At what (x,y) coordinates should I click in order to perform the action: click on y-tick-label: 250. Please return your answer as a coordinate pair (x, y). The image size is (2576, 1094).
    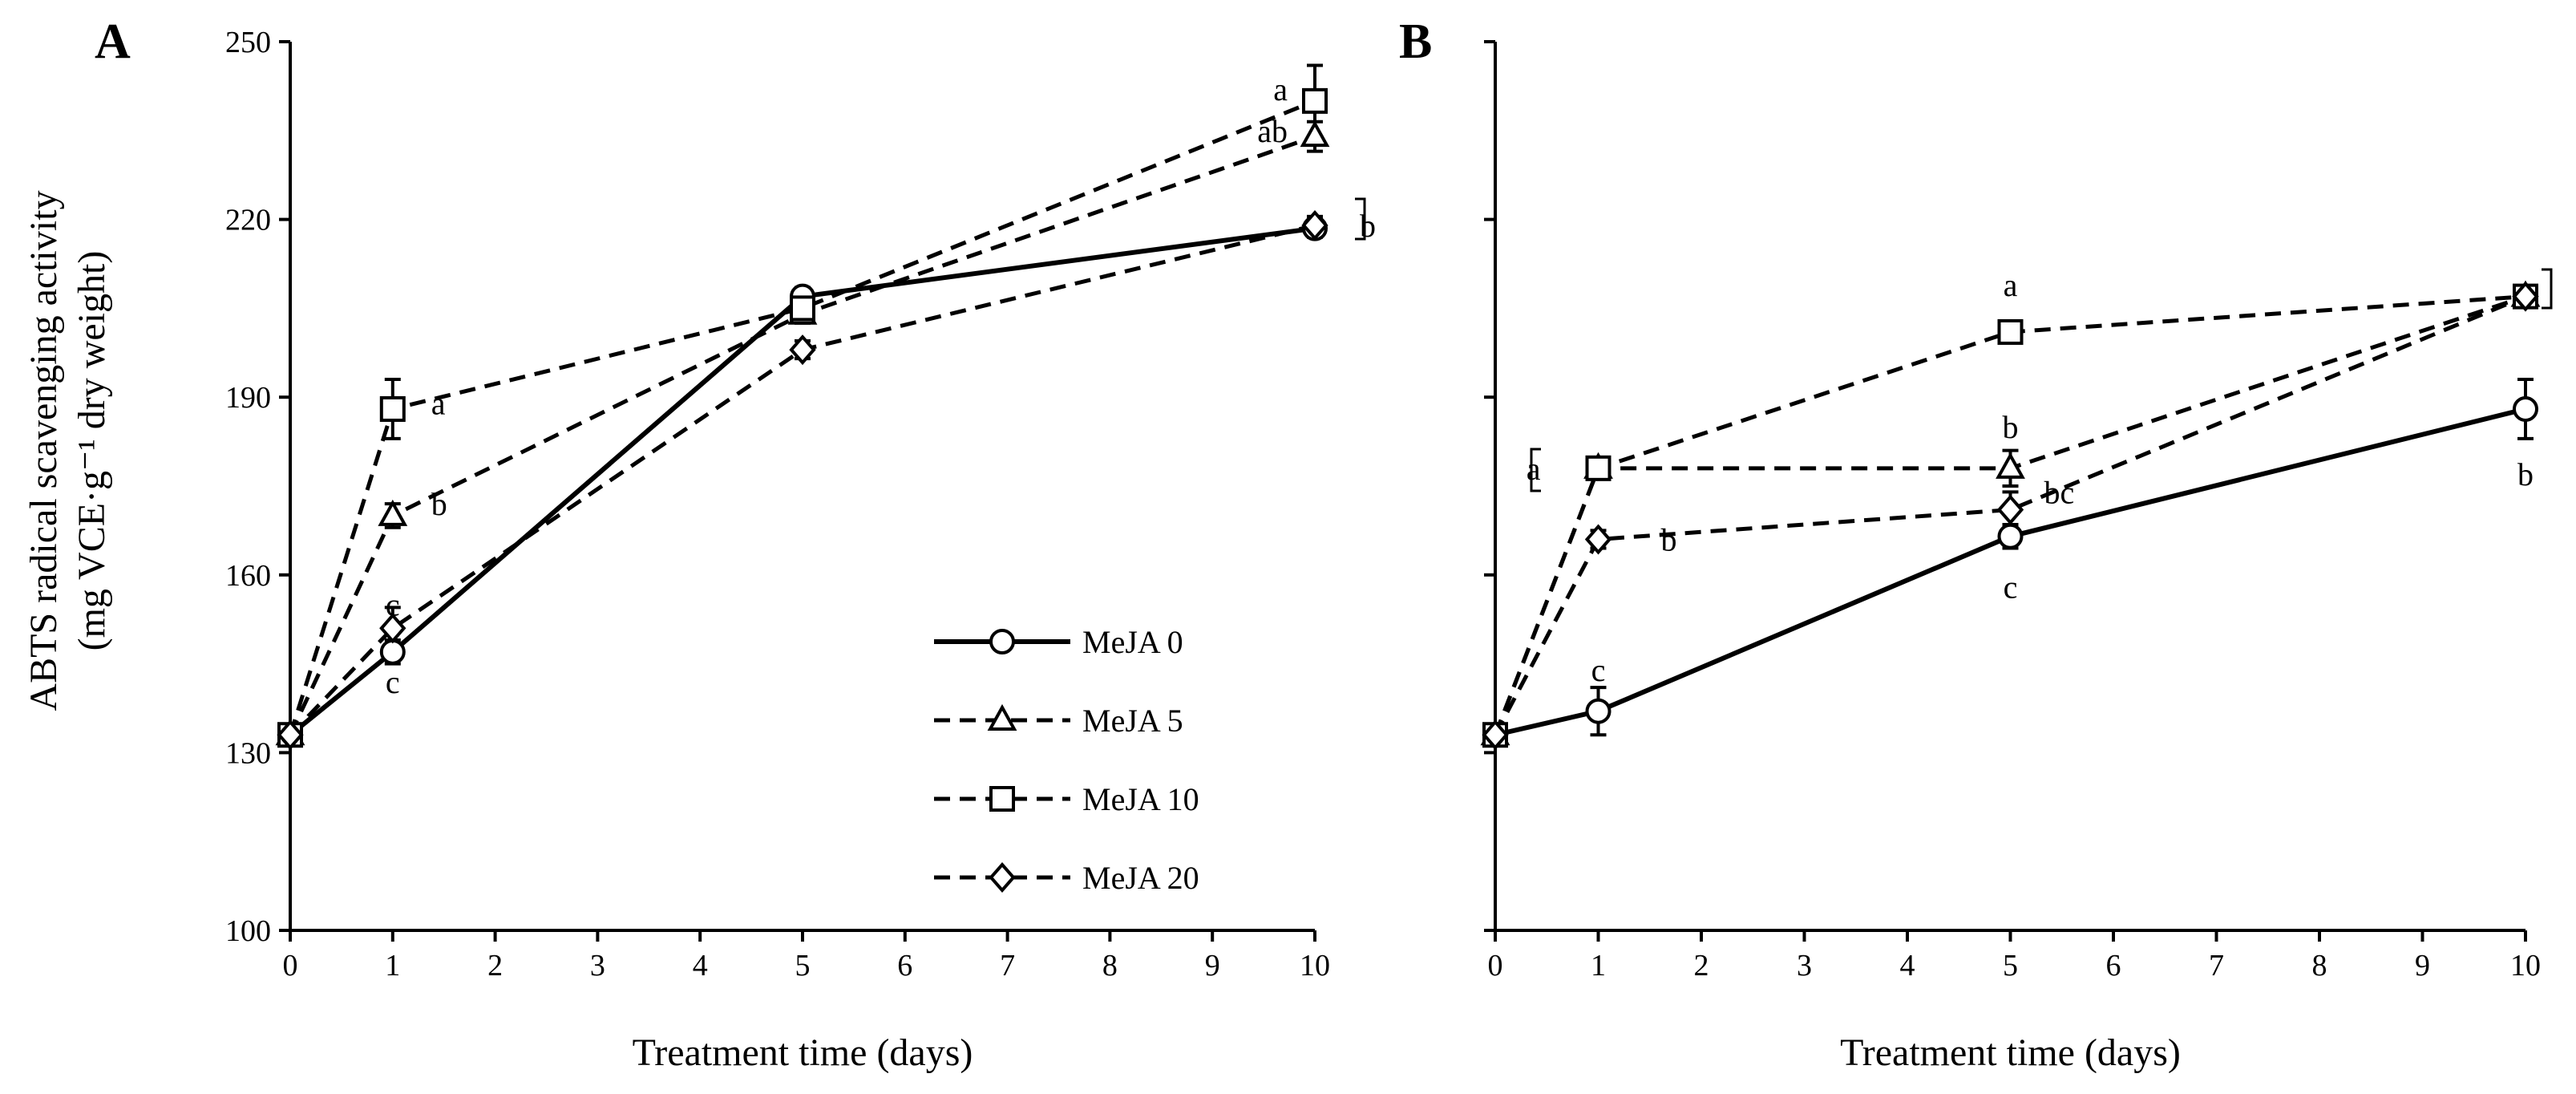
    Looking at the image, I should click on (248, 42).